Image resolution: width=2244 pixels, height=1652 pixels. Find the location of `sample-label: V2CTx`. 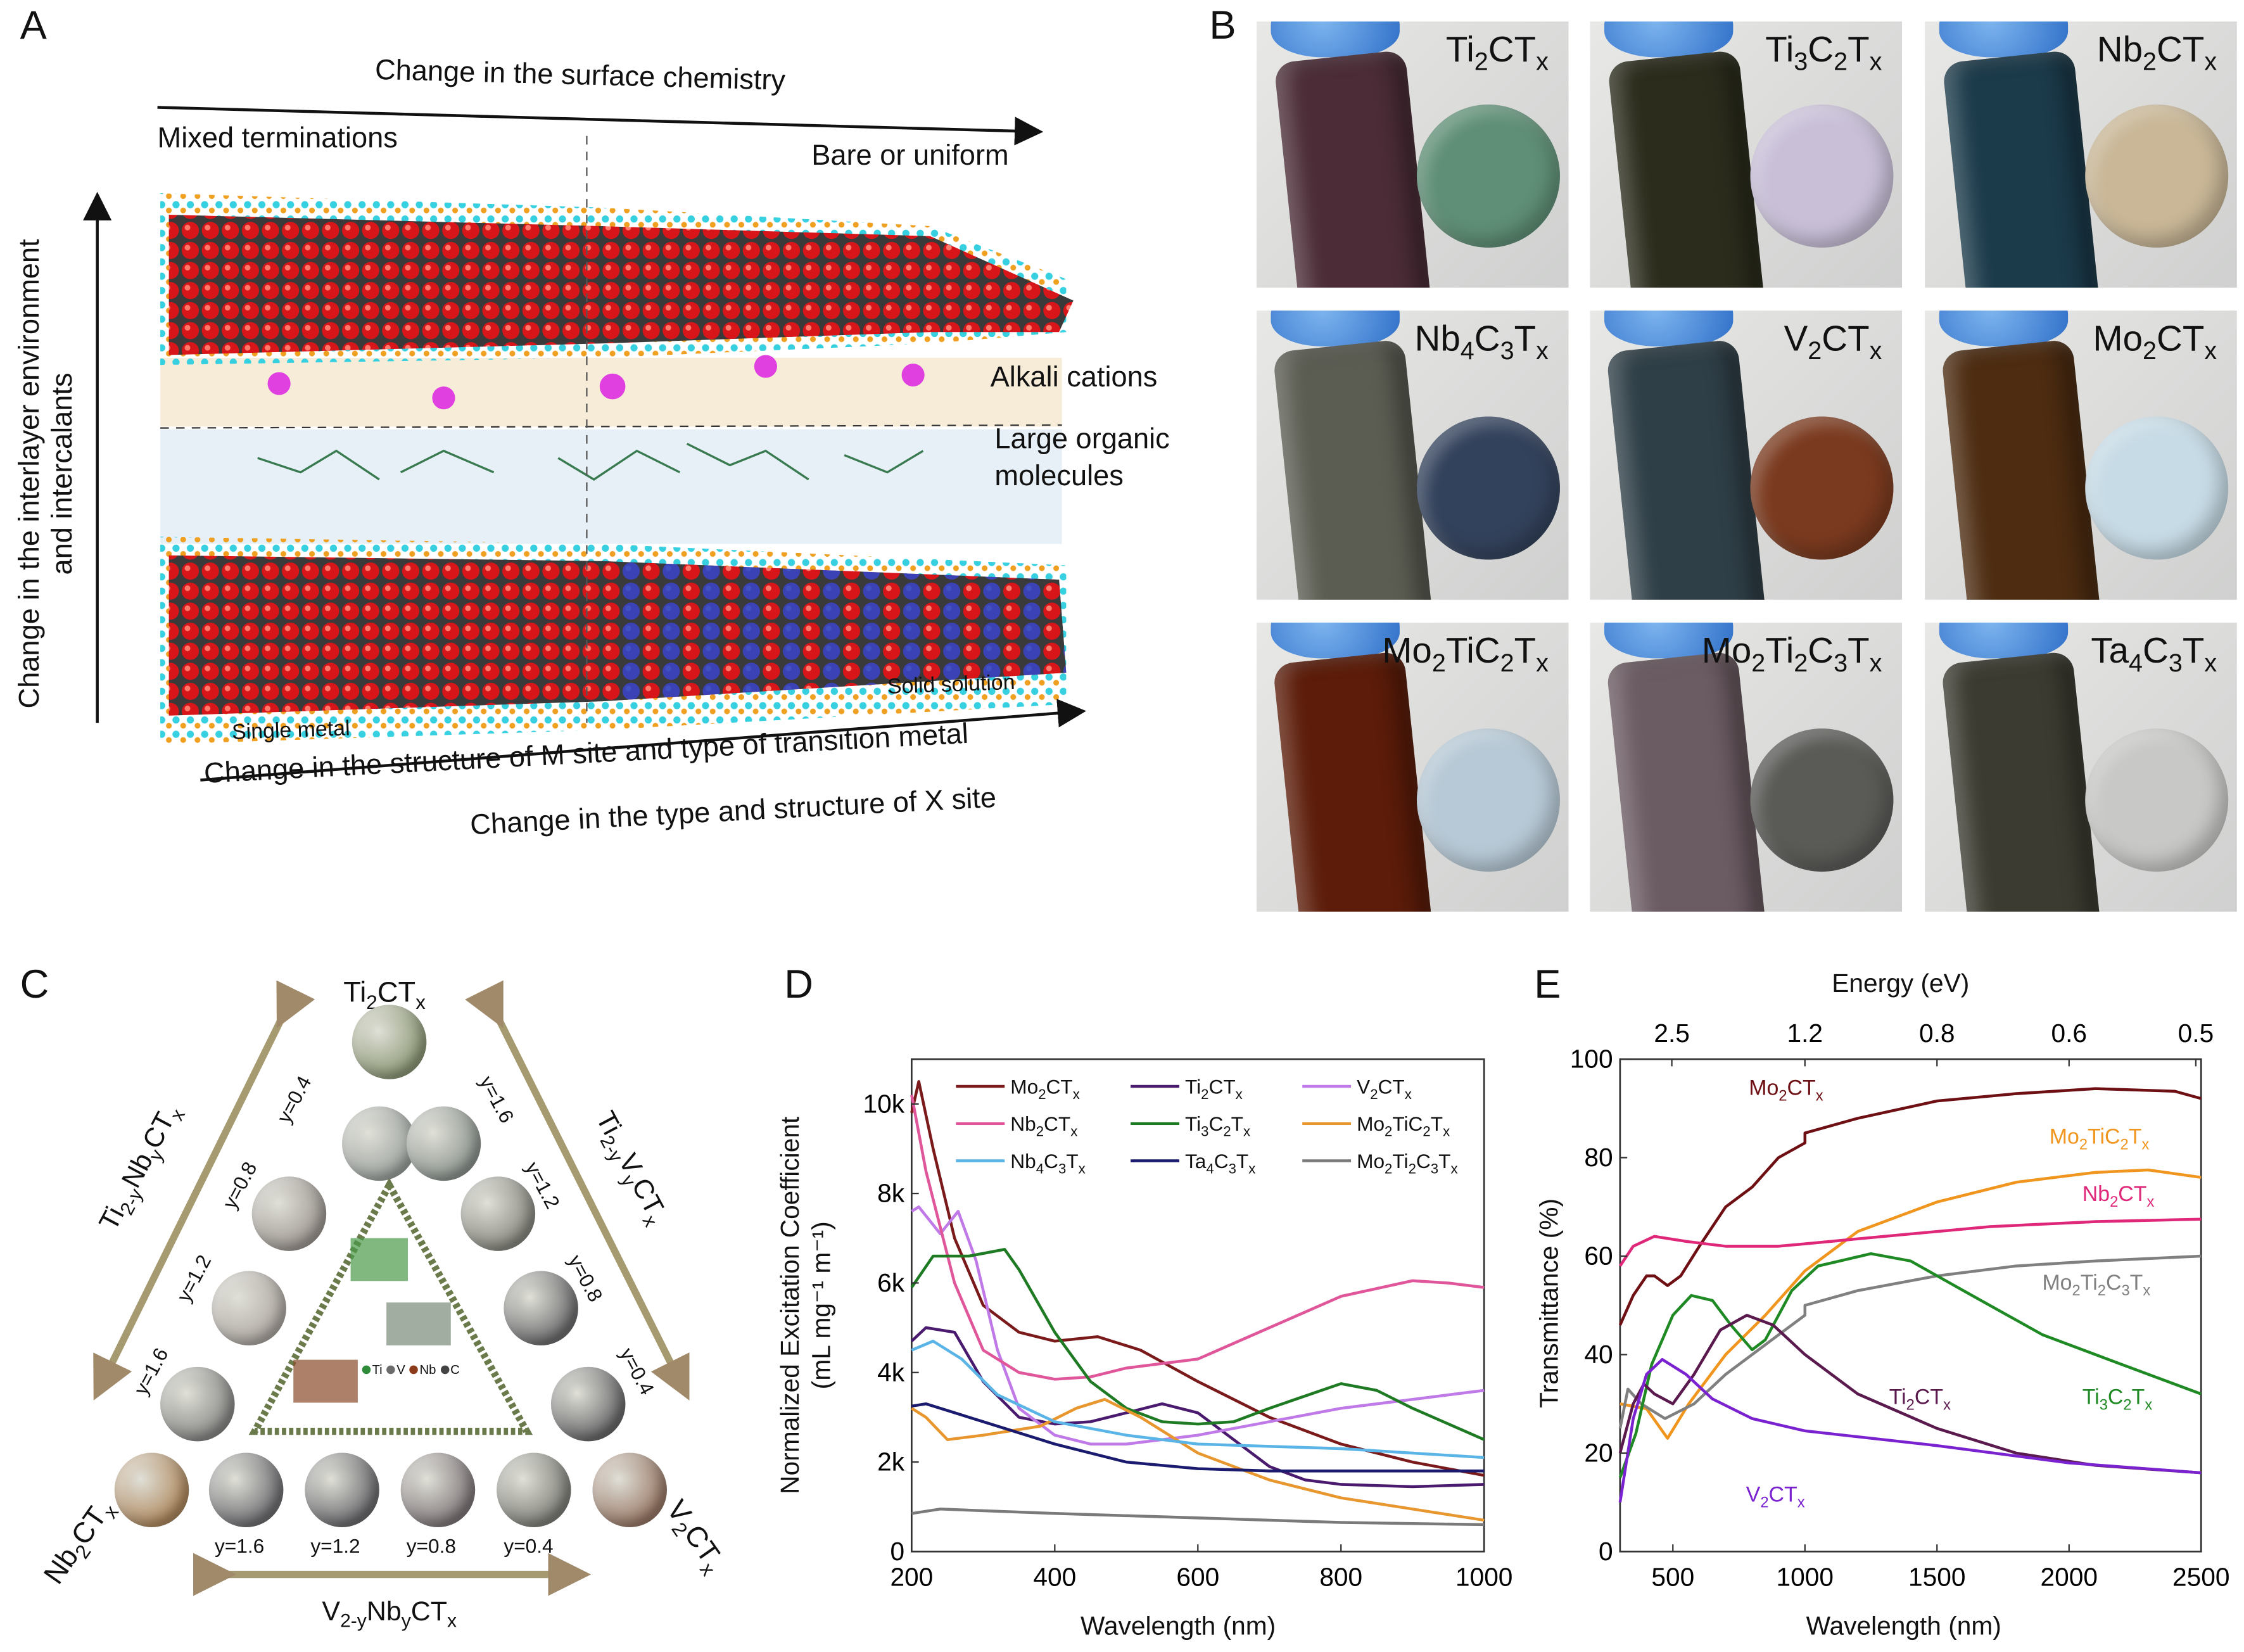

sample-label: V2CTx is located at coordinates (1833, 342).